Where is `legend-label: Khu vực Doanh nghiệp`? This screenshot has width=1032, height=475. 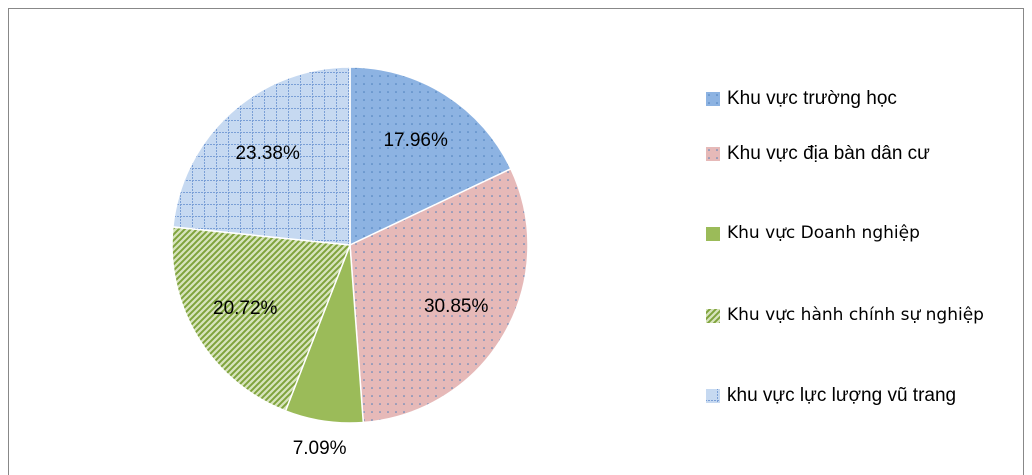
legend-label: Khu vực Doanh nghiệp is located at coordinates (823, 233).